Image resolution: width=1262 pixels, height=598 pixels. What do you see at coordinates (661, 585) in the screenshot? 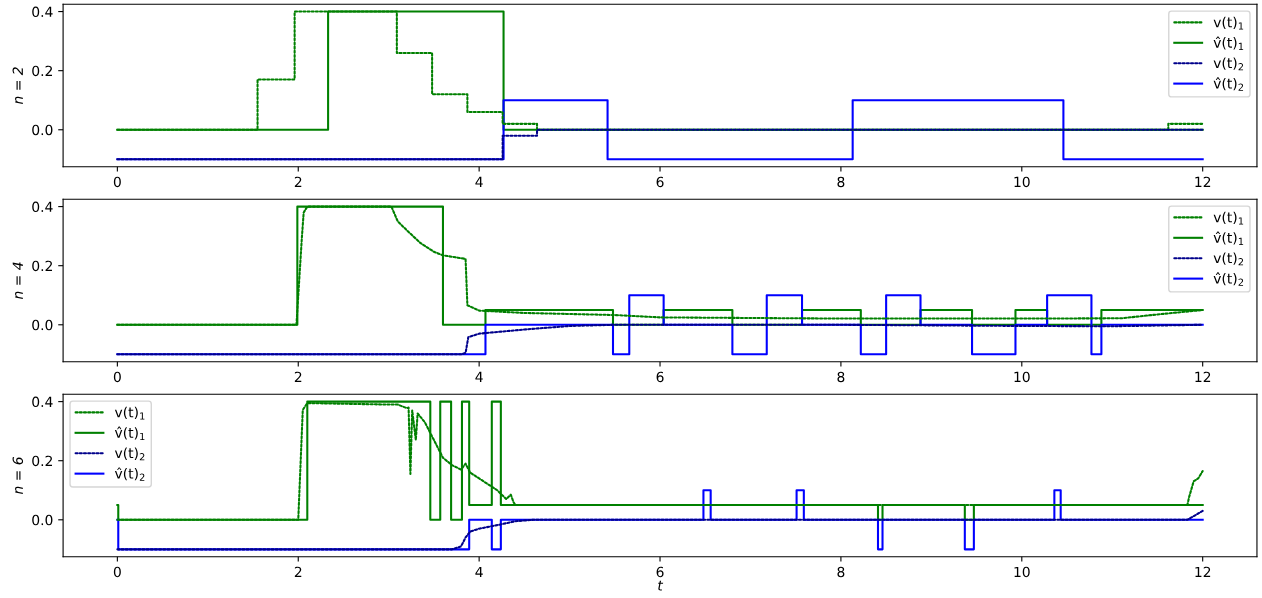
I see `x-axis-title: t` at bounding box center [661, 585].